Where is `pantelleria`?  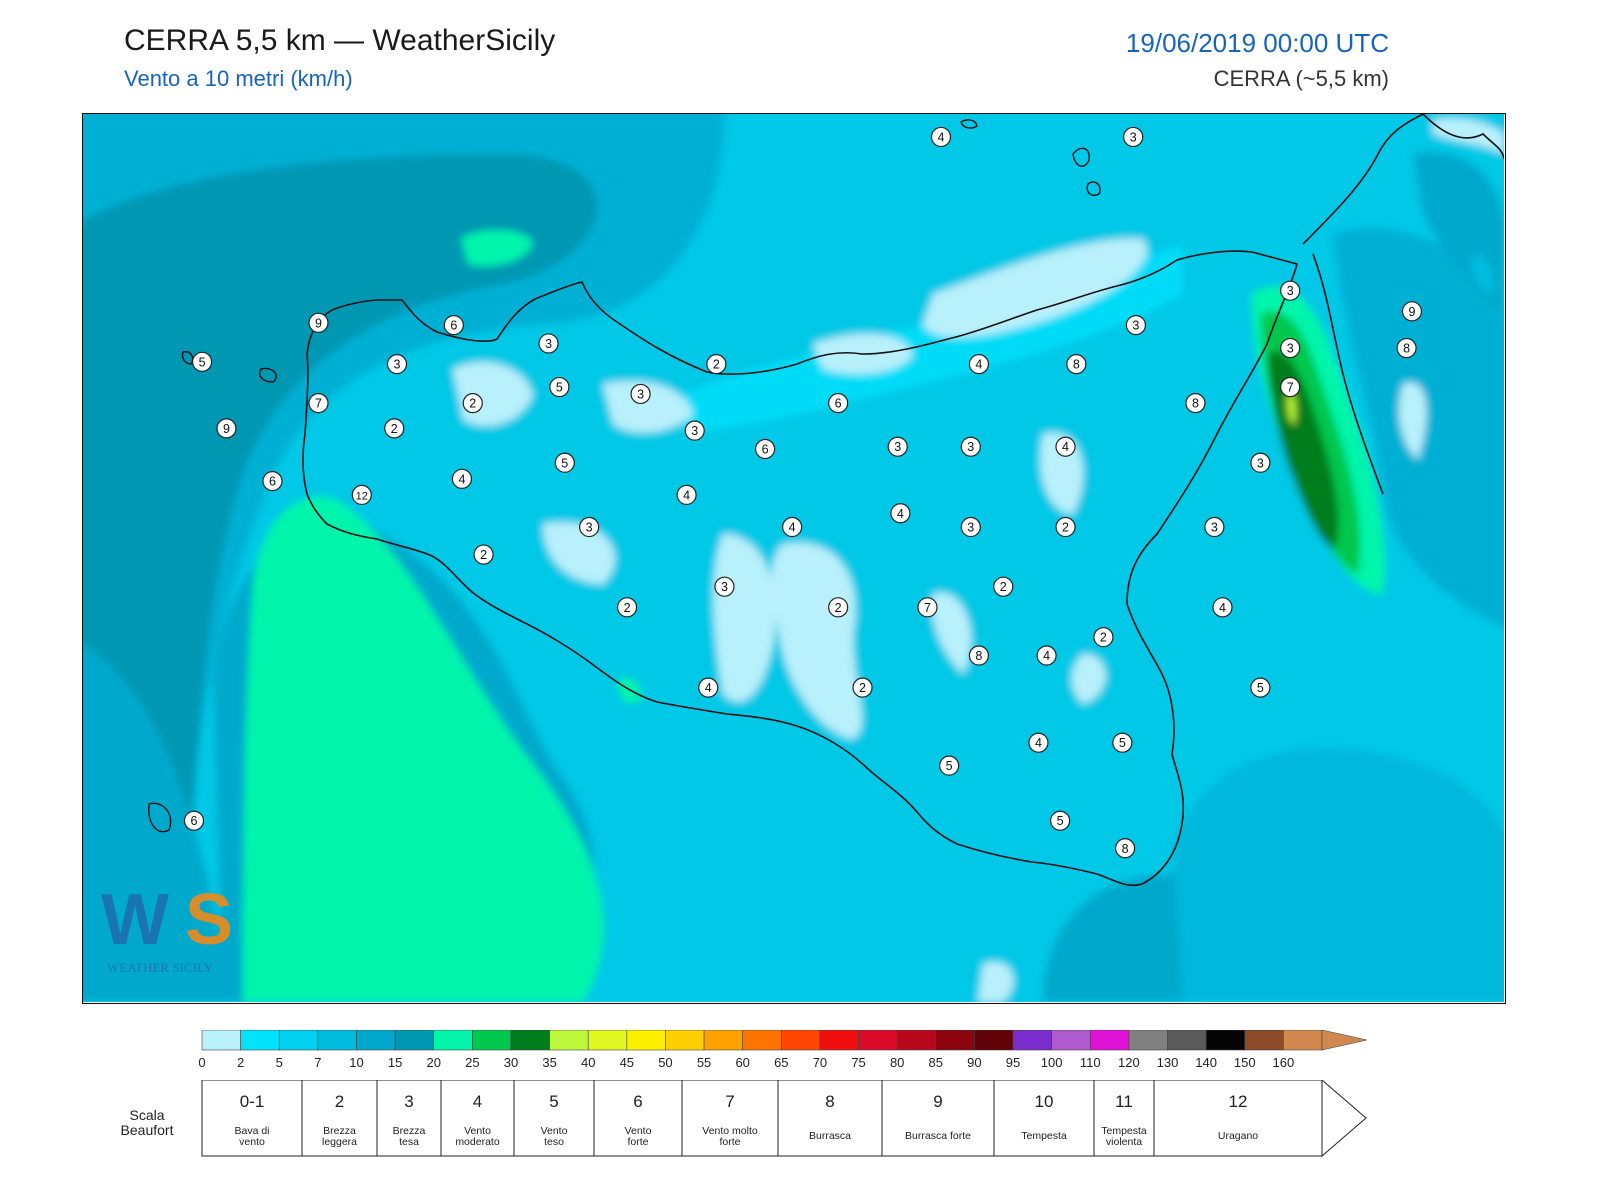 pantelleria is located at coordinates (160, 817).